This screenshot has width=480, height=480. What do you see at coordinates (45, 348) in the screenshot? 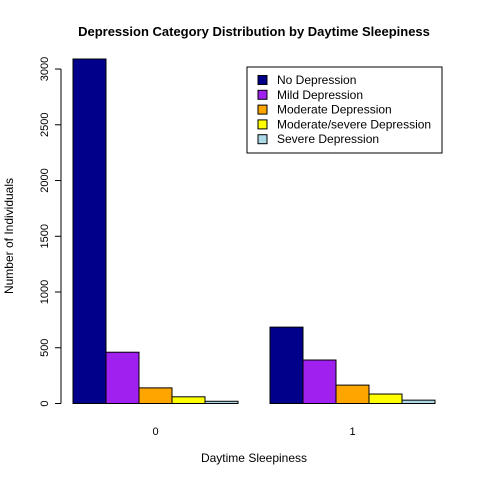
I see `y-tick-label: 500` at bounding box center [45, 348].